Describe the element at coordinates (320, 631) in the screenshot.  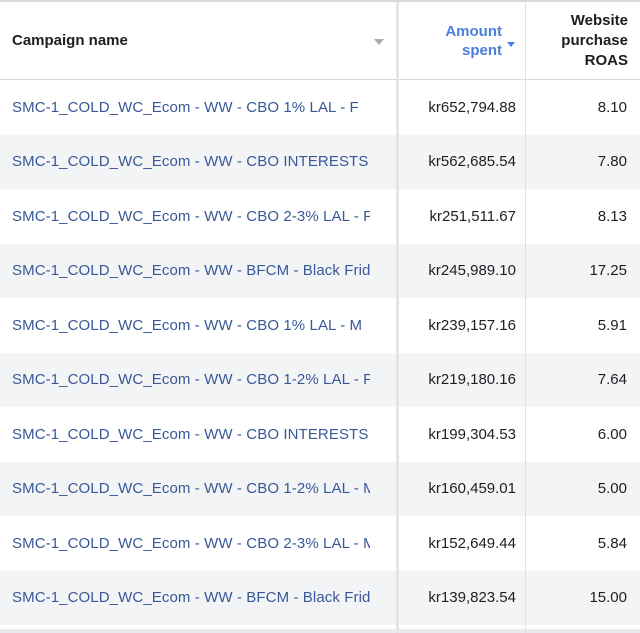
I see `horizontal-scrollbar-track` at that location.